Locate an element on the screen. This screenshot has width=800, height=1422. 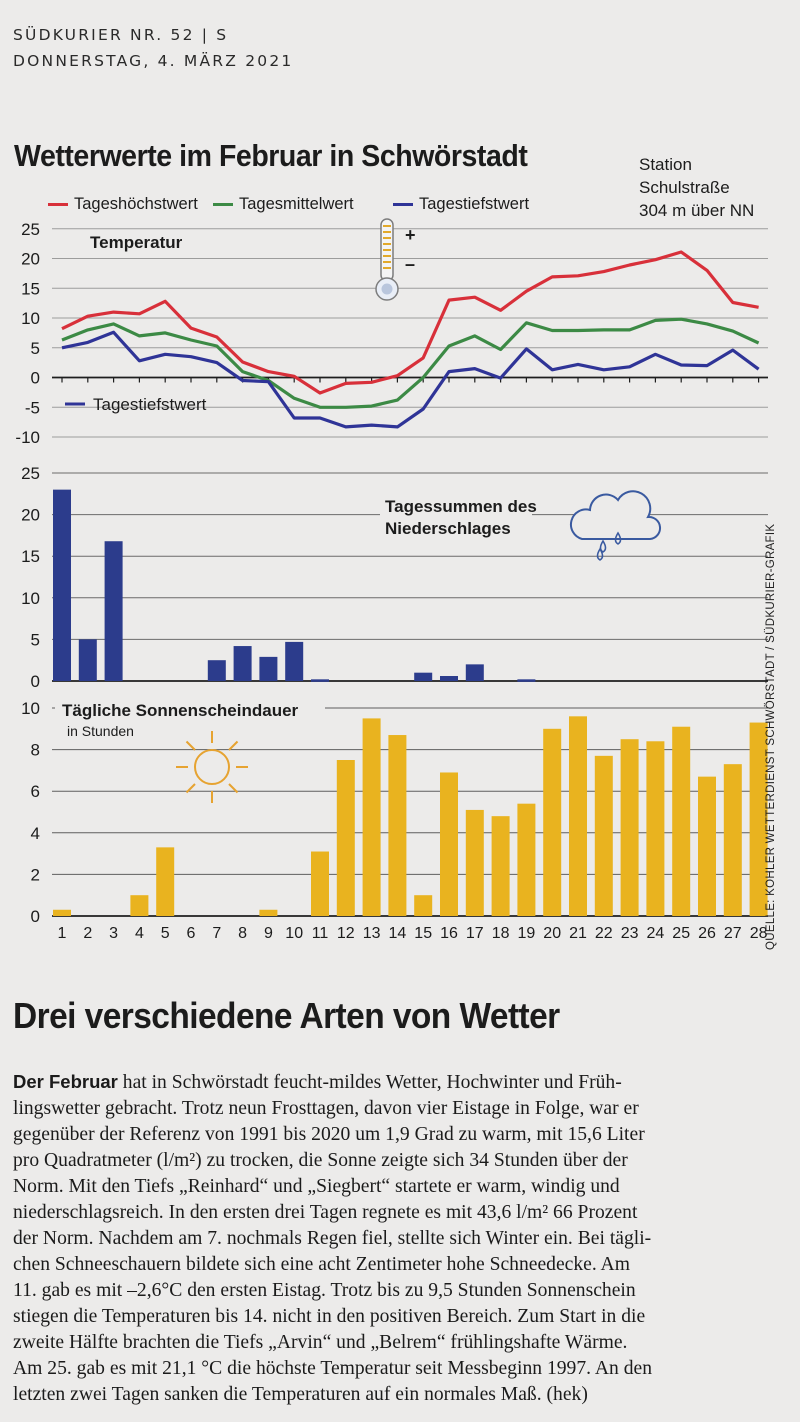
legend-item-min: Tagestiefstwert is located at coordinates (461, 204).